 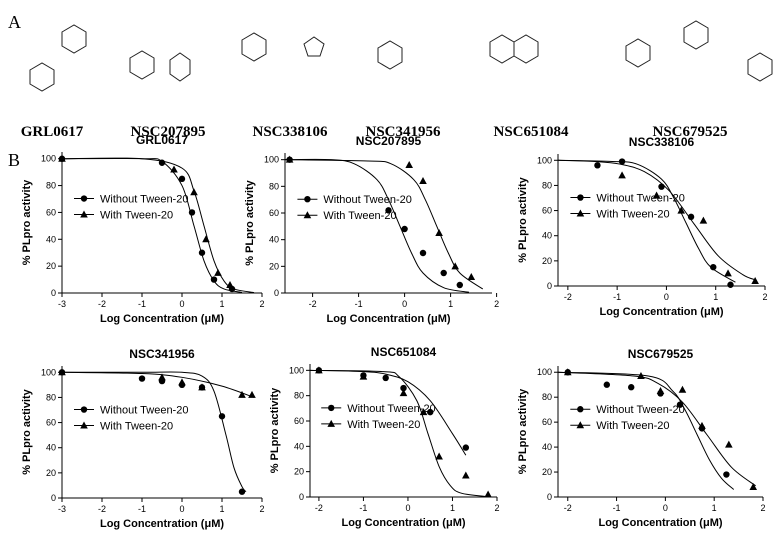 What do you see at coordinates (661, 354) in the screenshot?
I see `chart-title: NSC679525` at bounding box center [661, 354].